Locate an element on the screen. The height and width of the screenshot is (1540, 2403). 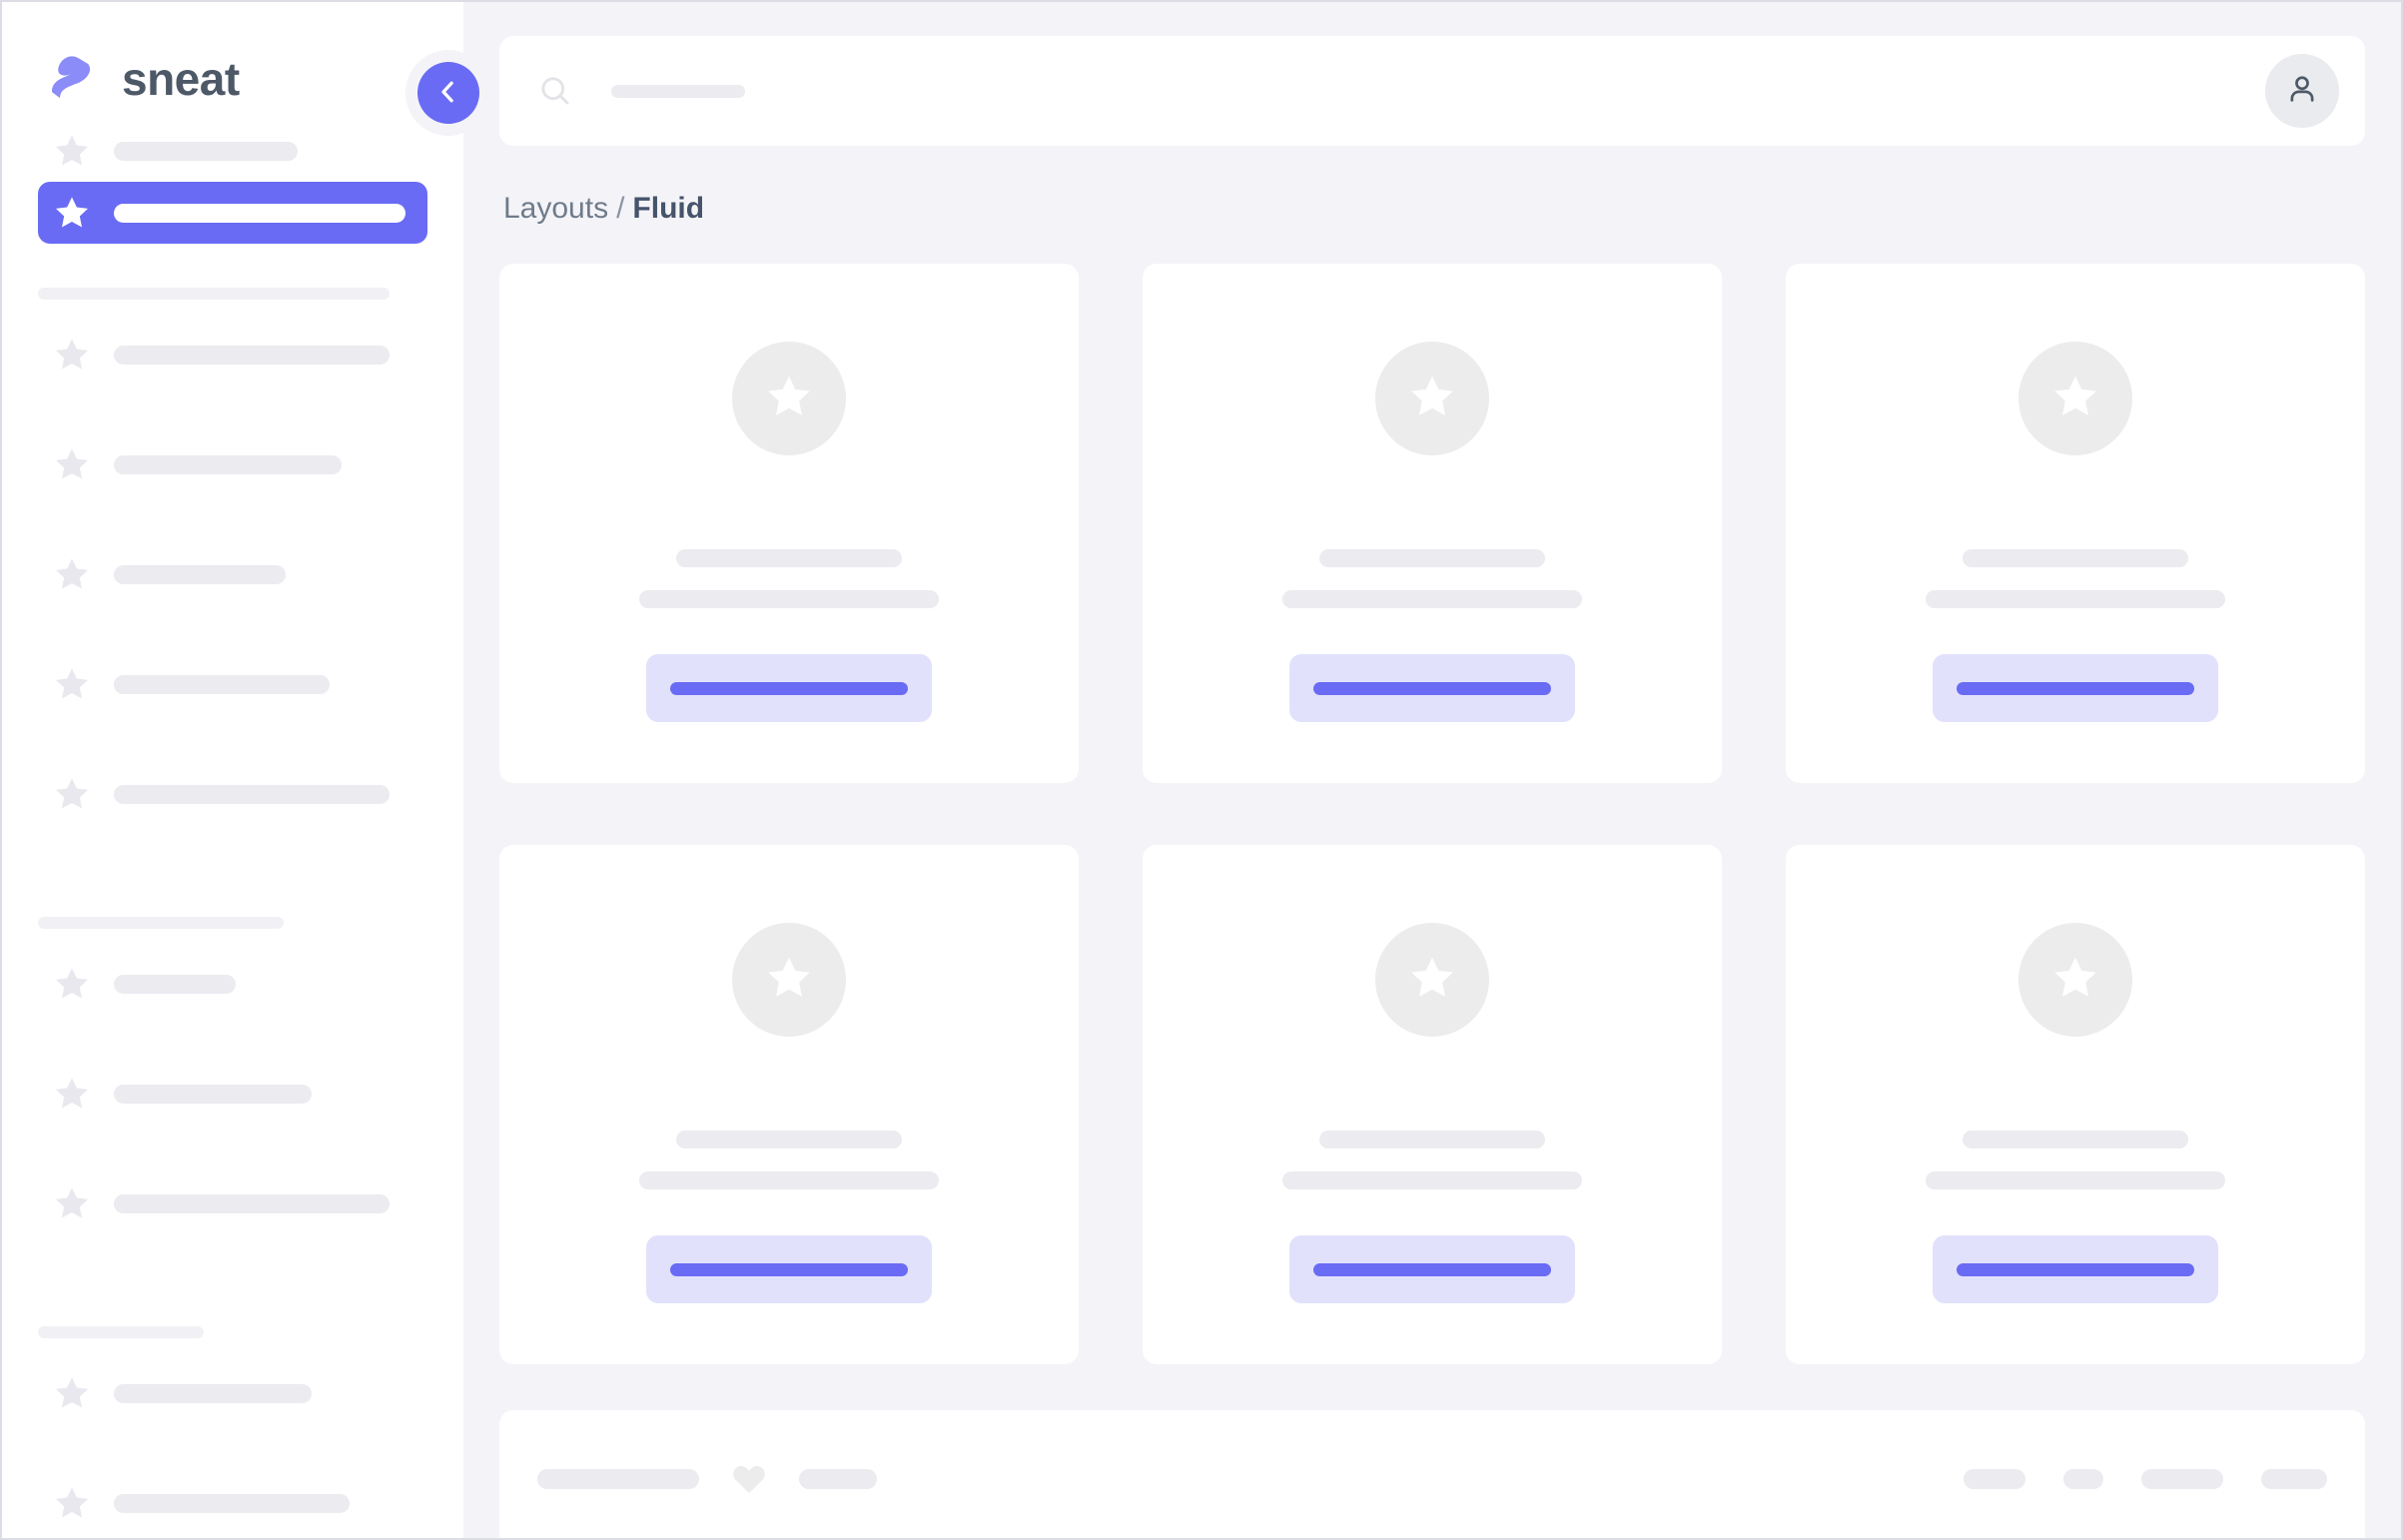
breadcrumb-parent: Layouts is located at coordinates (556, 209).